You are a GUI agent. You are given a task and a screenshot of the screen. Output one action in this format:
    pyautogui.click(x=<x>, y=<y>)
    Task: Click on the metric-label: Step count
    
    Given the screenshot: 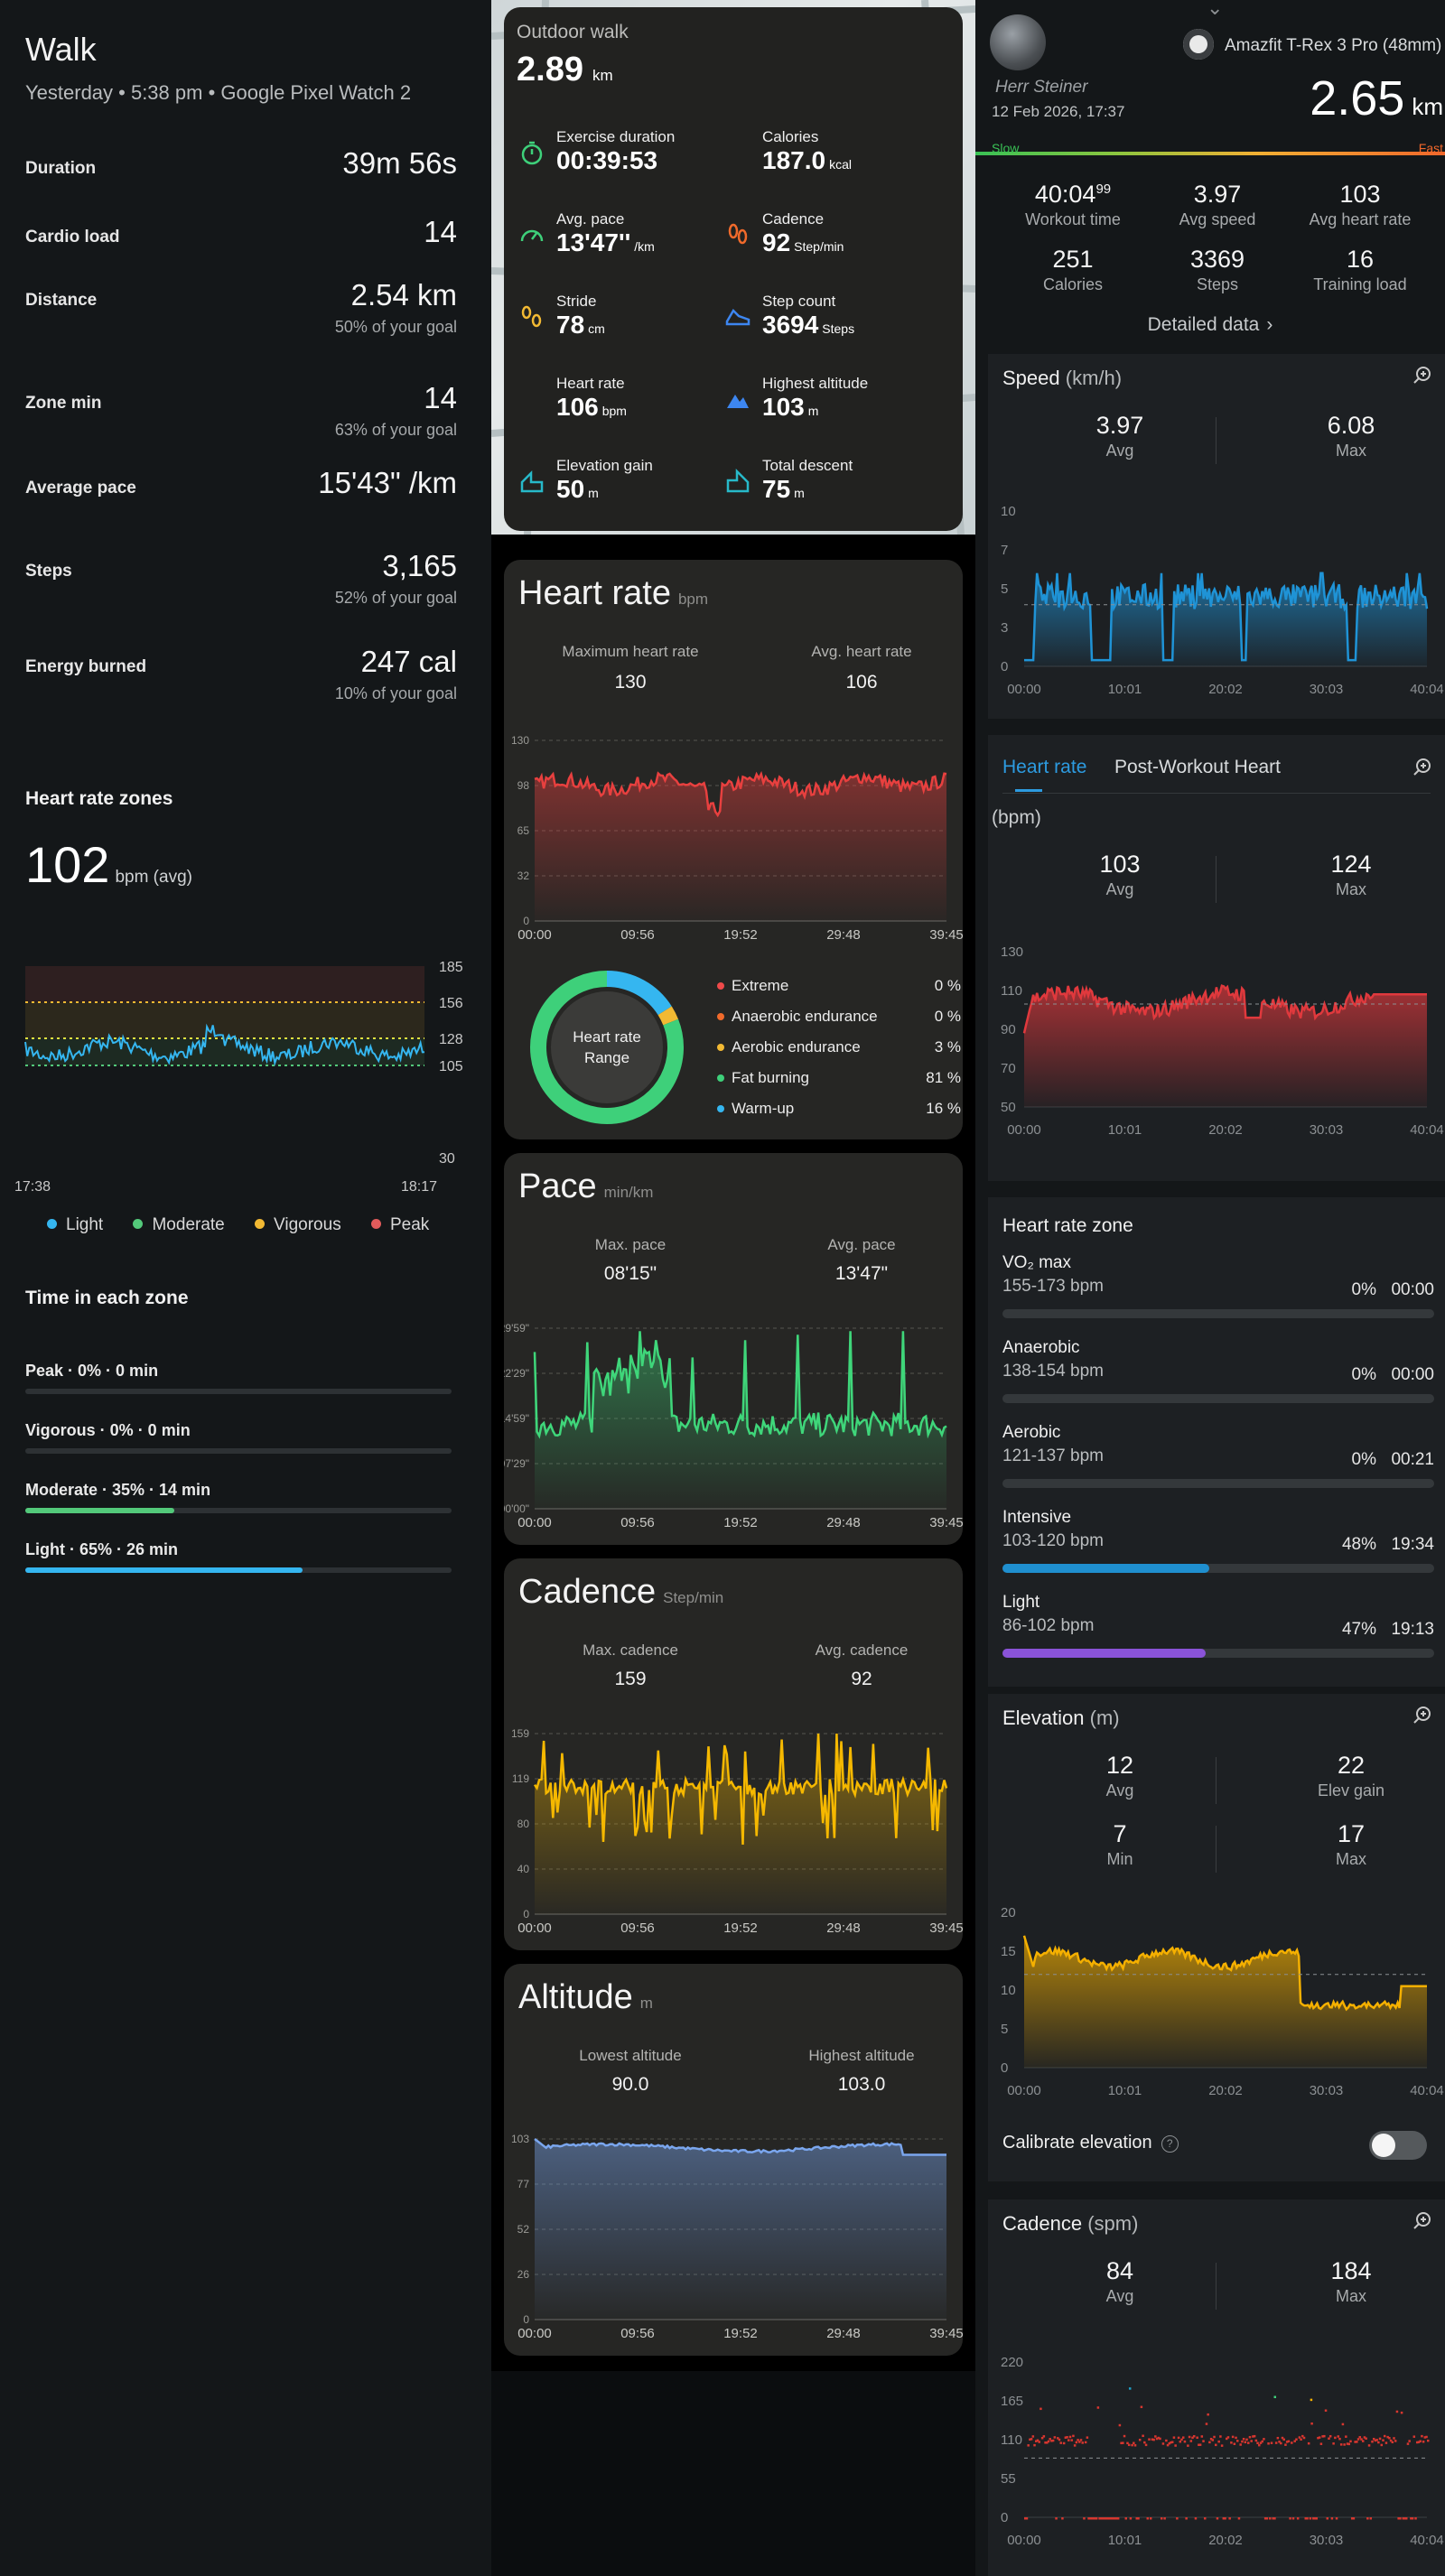 What is the action you would take?
    pyautogui.click(x=799, y=301)
    